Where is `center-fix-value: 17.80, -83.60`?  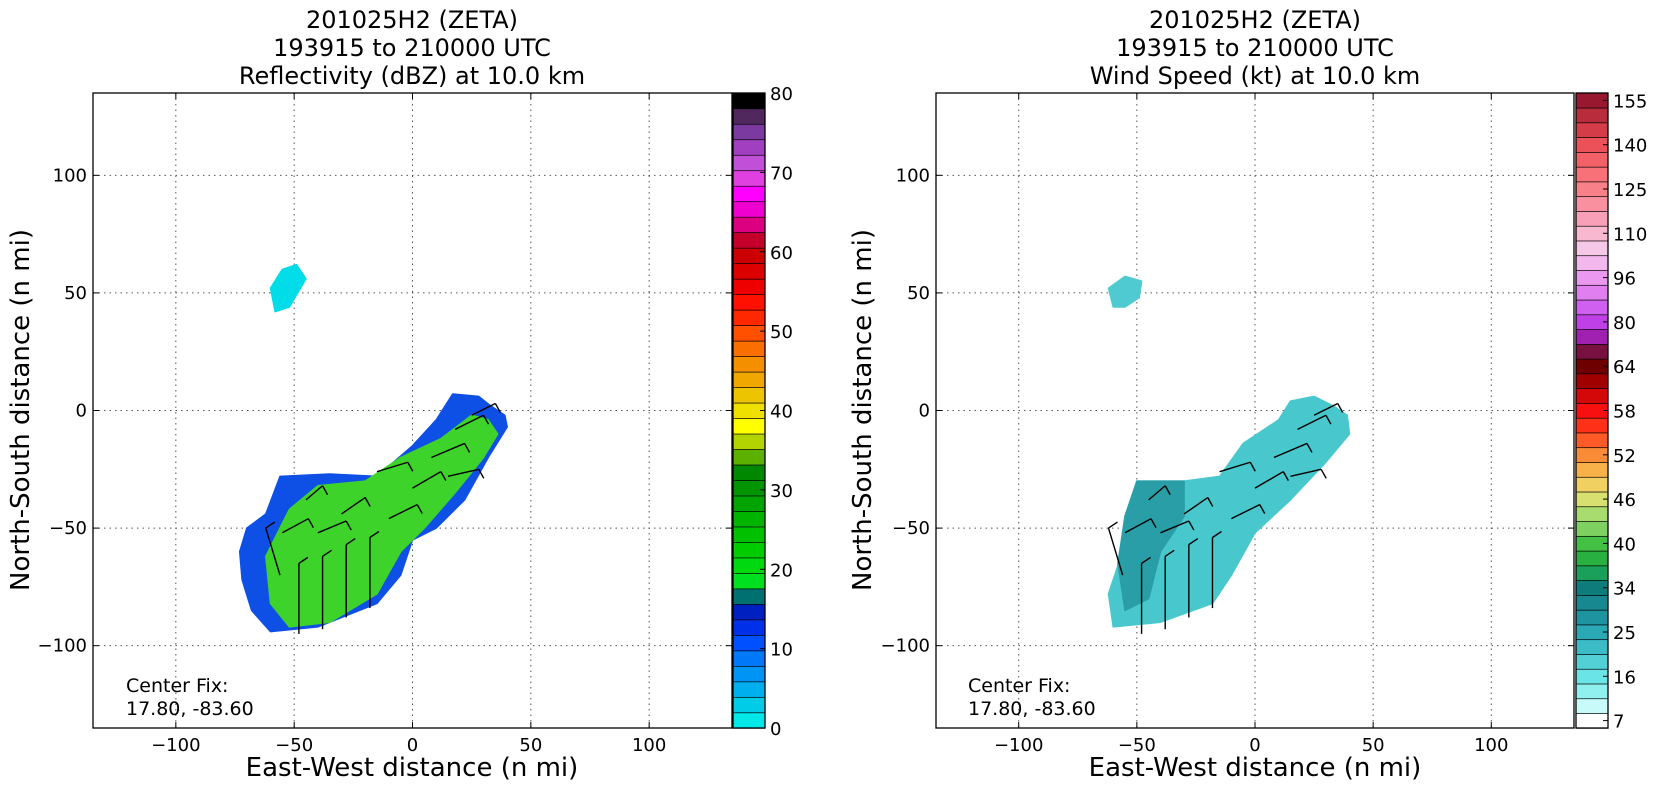
center-fix-value: 17.80, -83.60 is located at coordinates (190, 709).